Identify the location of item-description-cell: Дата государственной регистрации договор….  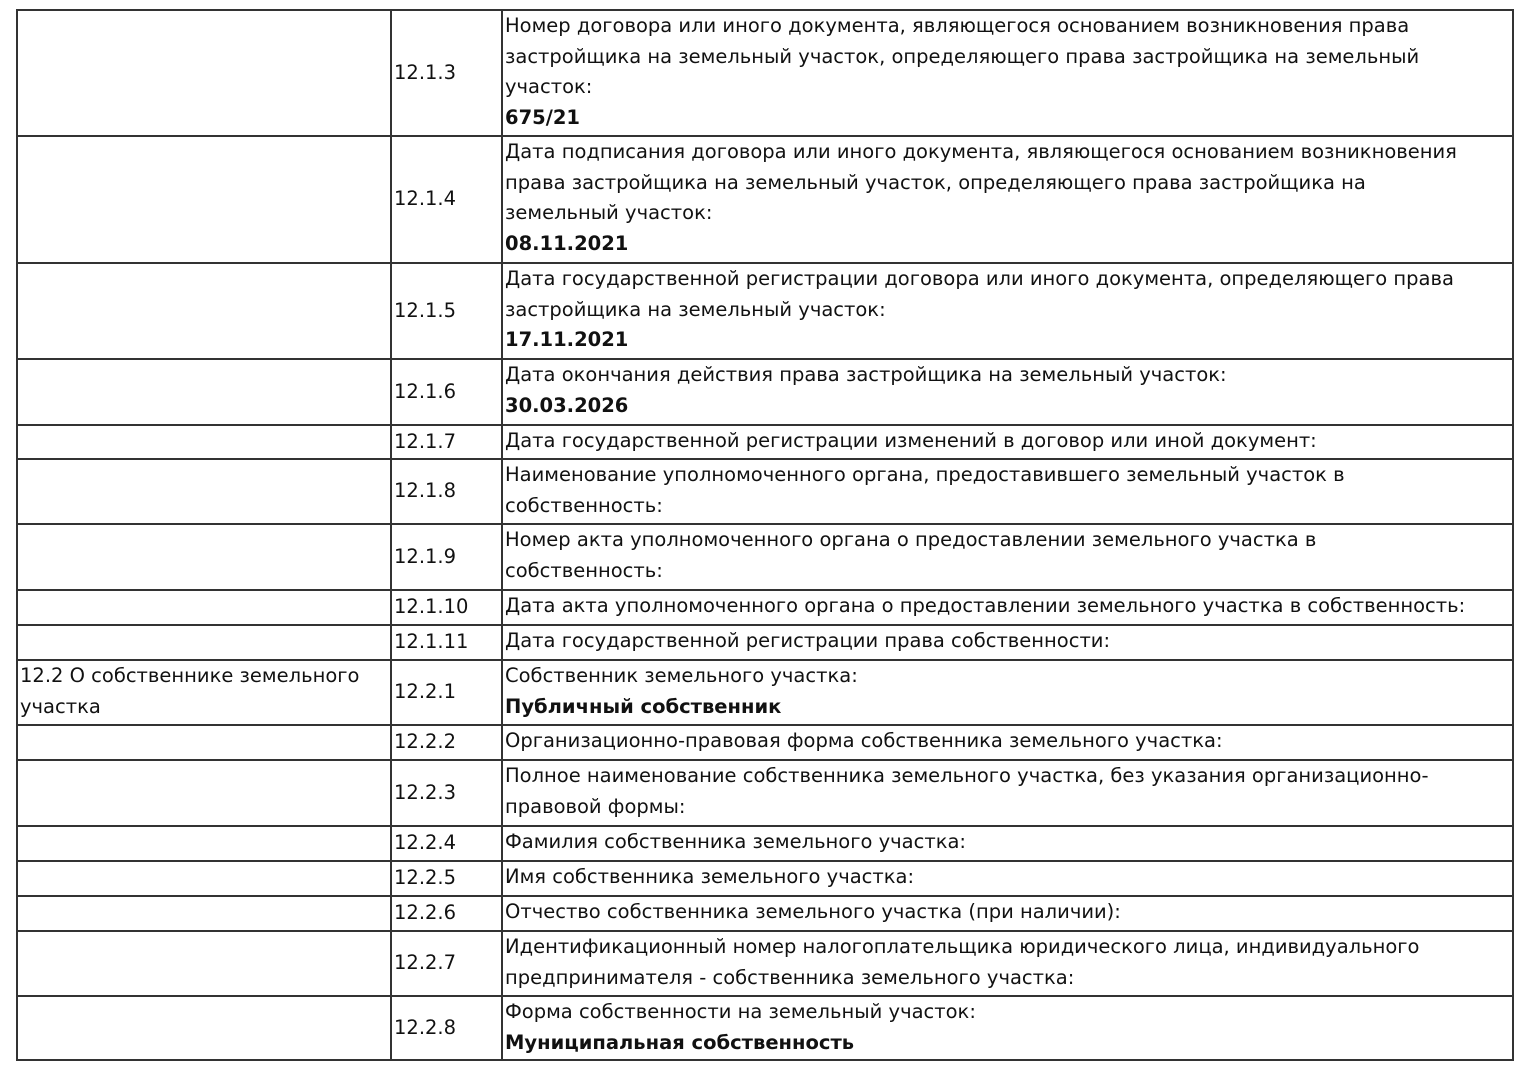
(1007, 311).